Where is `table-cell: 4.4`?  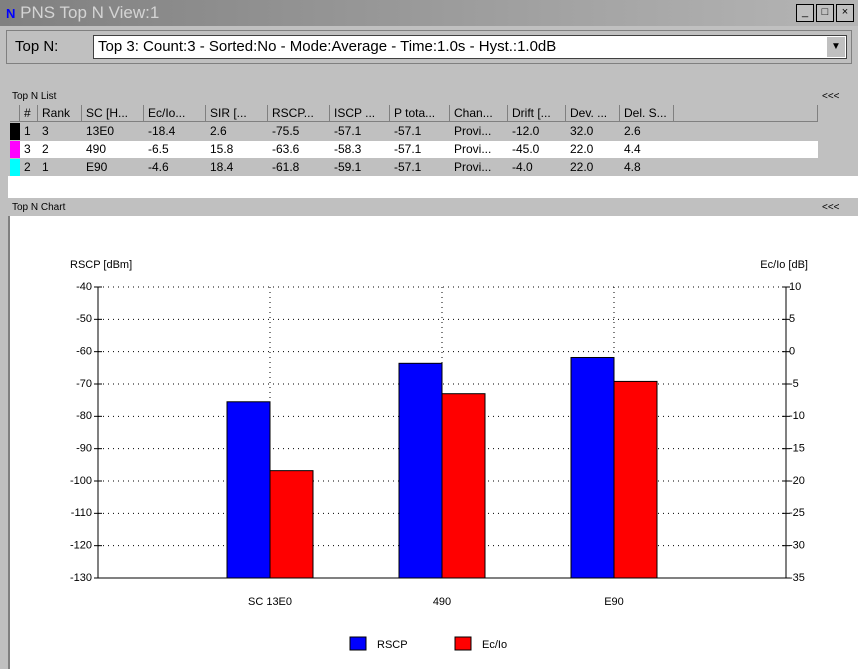 table-cell: 4.4 is located at coordinates (632, 149).